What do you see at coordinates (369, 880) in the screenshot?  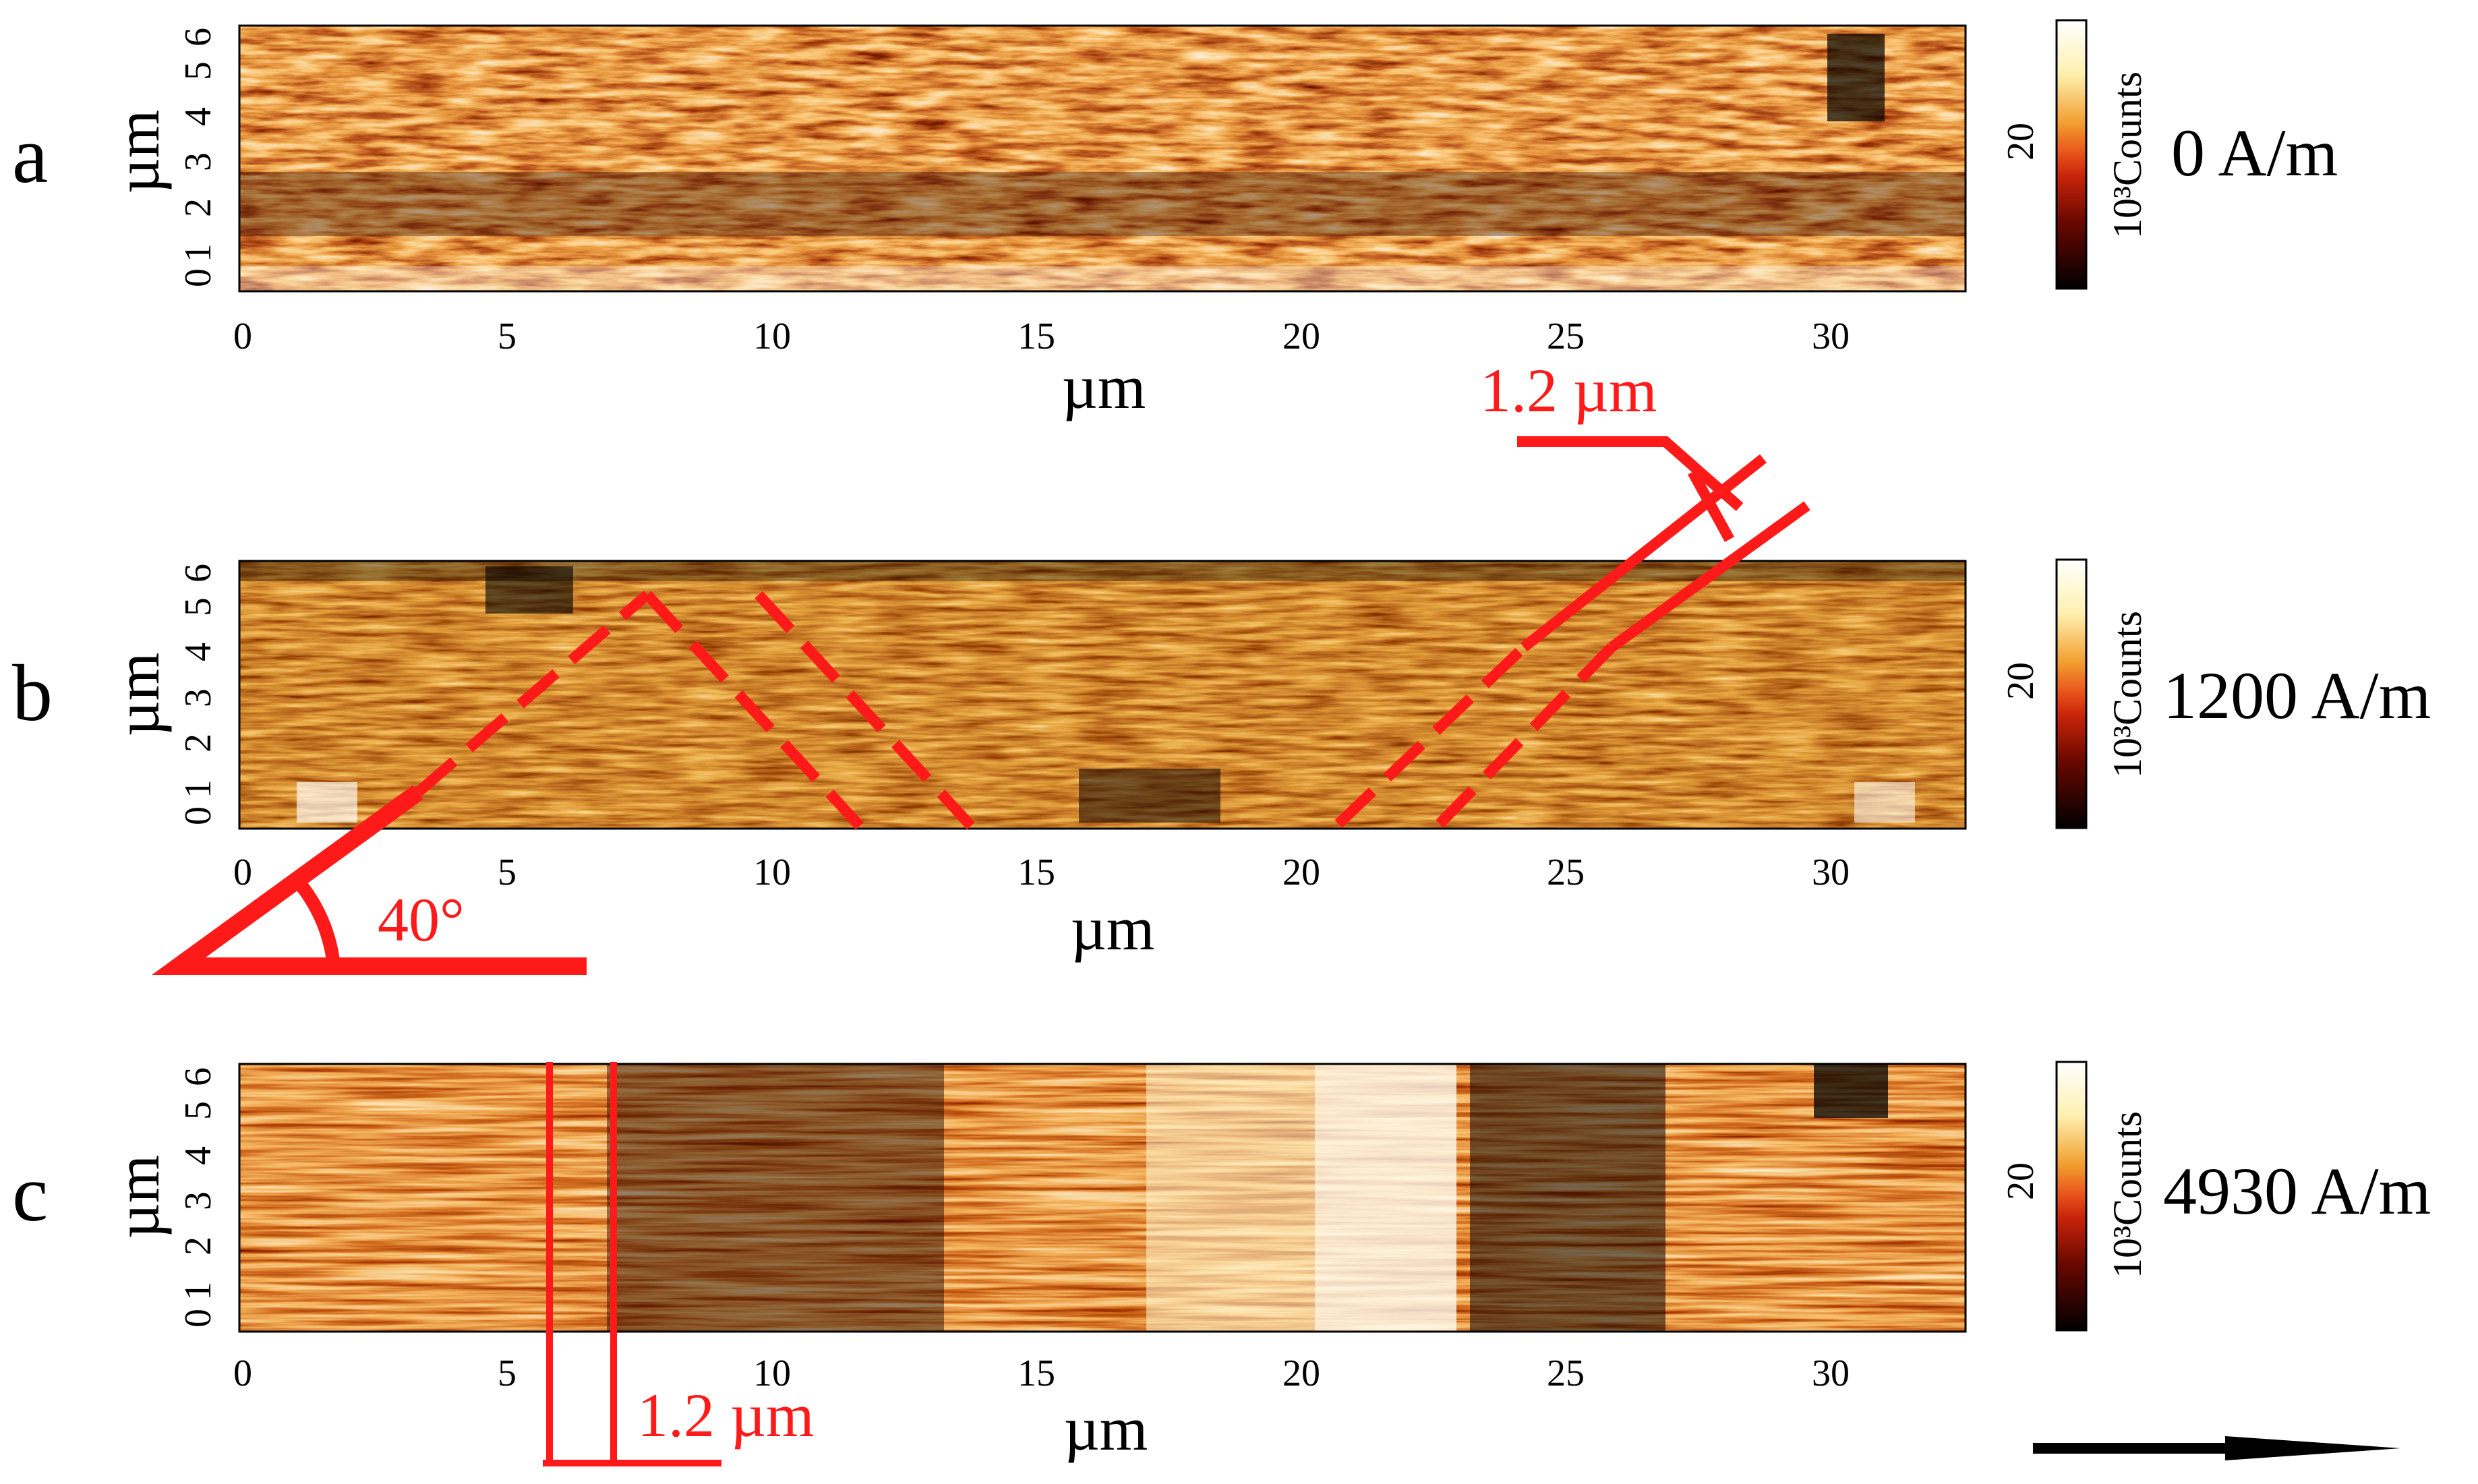 I see `angle-arms` at bounding box center [369, 880].